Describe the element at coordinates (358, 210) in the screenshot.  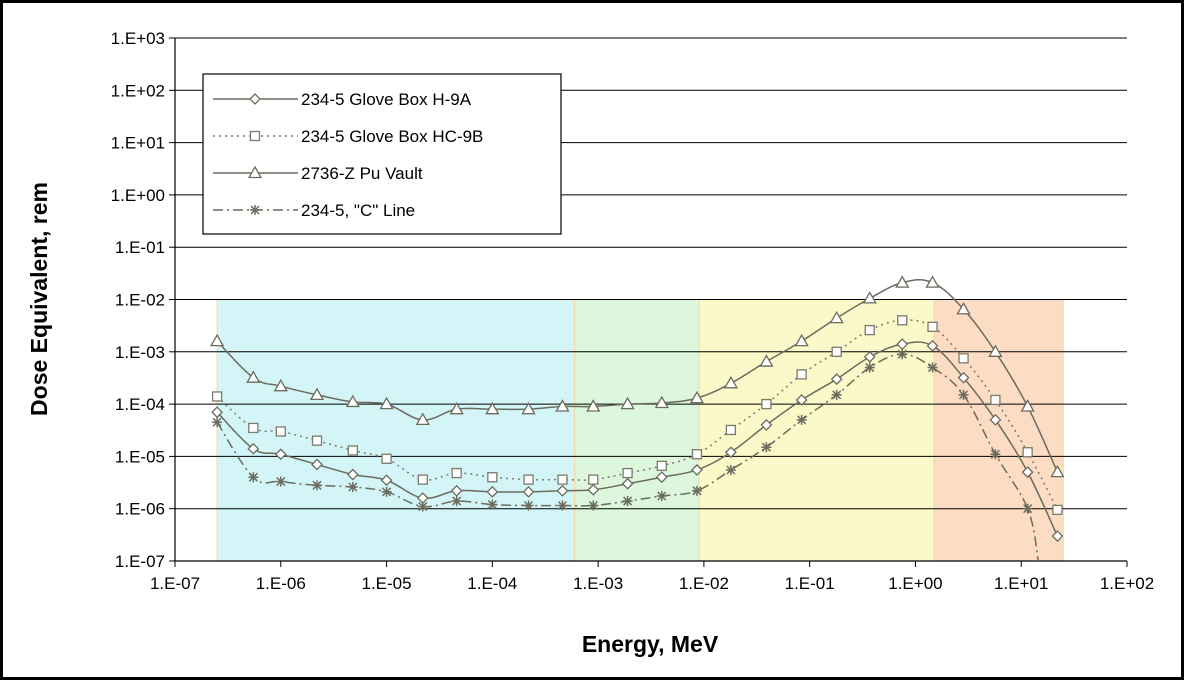
I see `legend-label: 234-5, "C" Line` at that location.